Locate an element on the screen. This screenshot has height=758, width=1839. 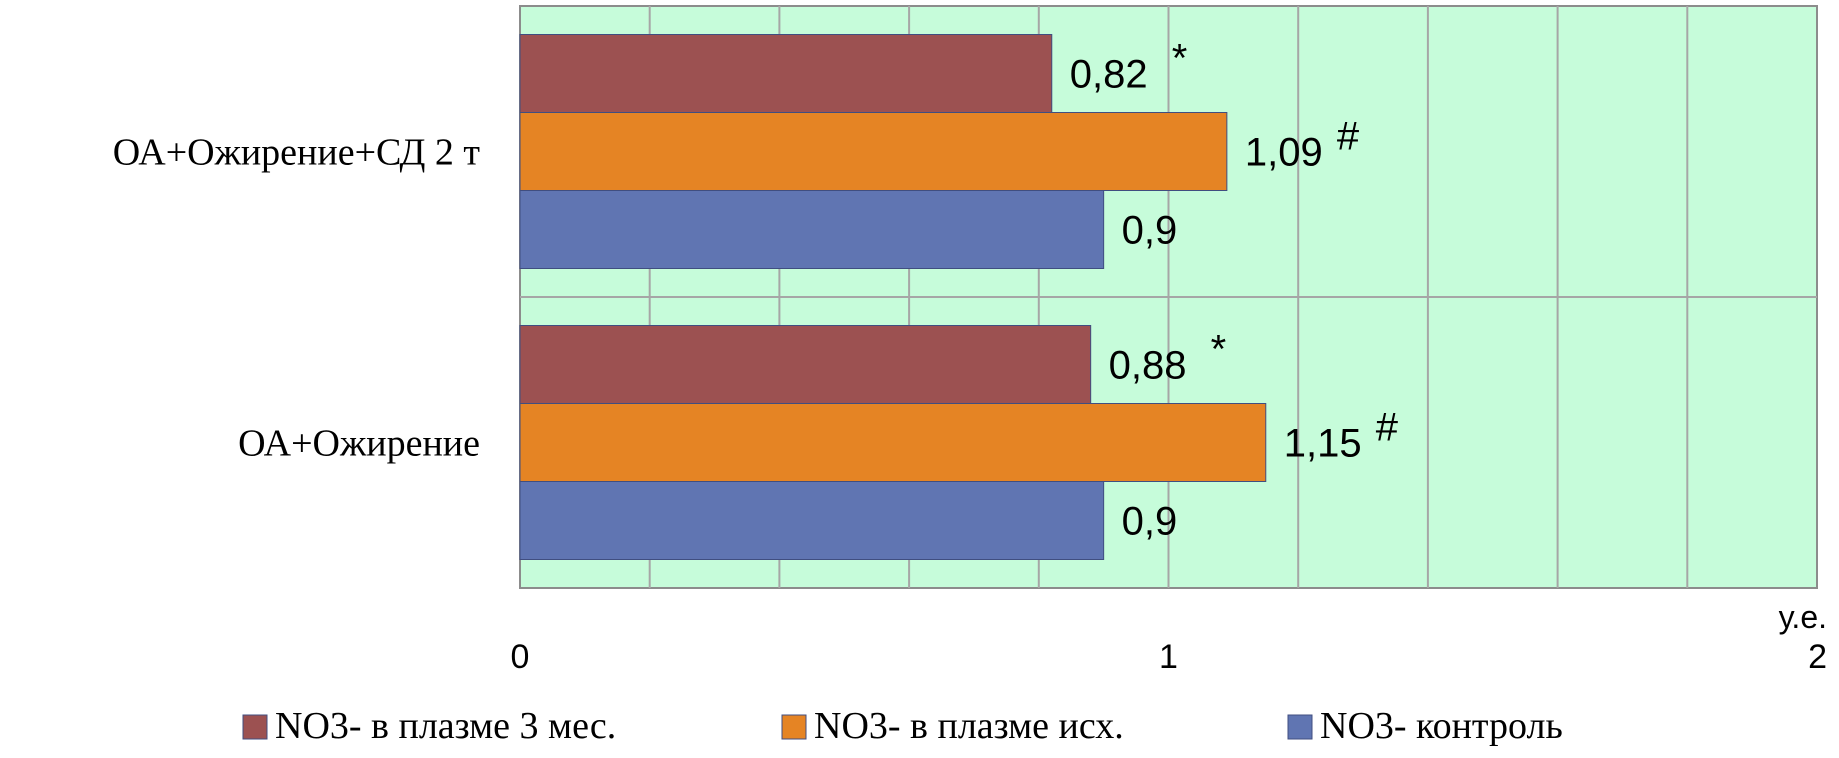
x-tick-label: 1 is located at coordinates (1168, 657).